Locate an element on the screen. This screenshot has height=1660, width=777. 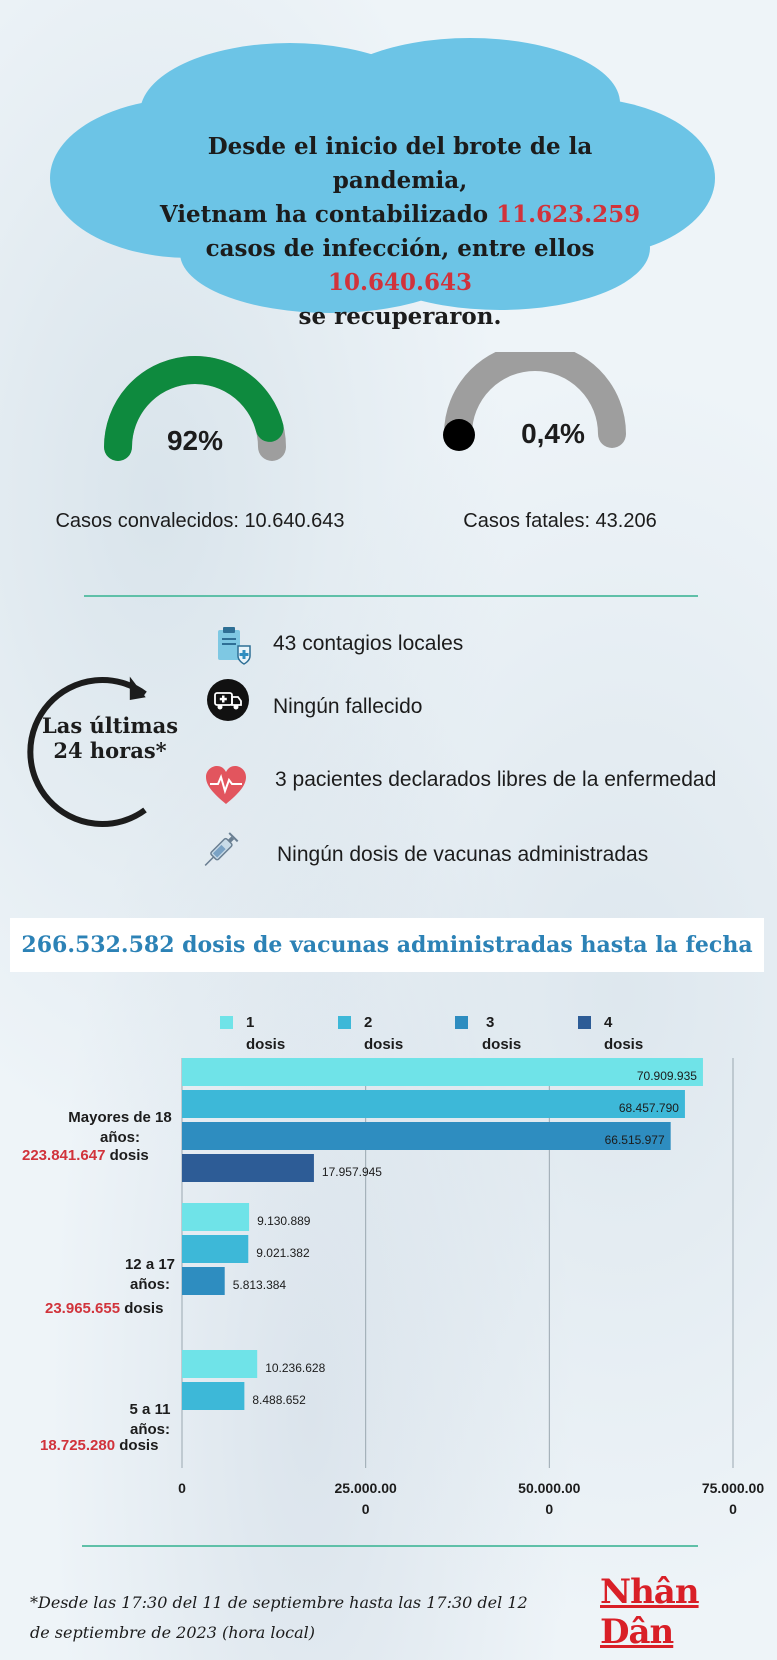
bar-g0-s2 is located at coordinates (426, 1136).